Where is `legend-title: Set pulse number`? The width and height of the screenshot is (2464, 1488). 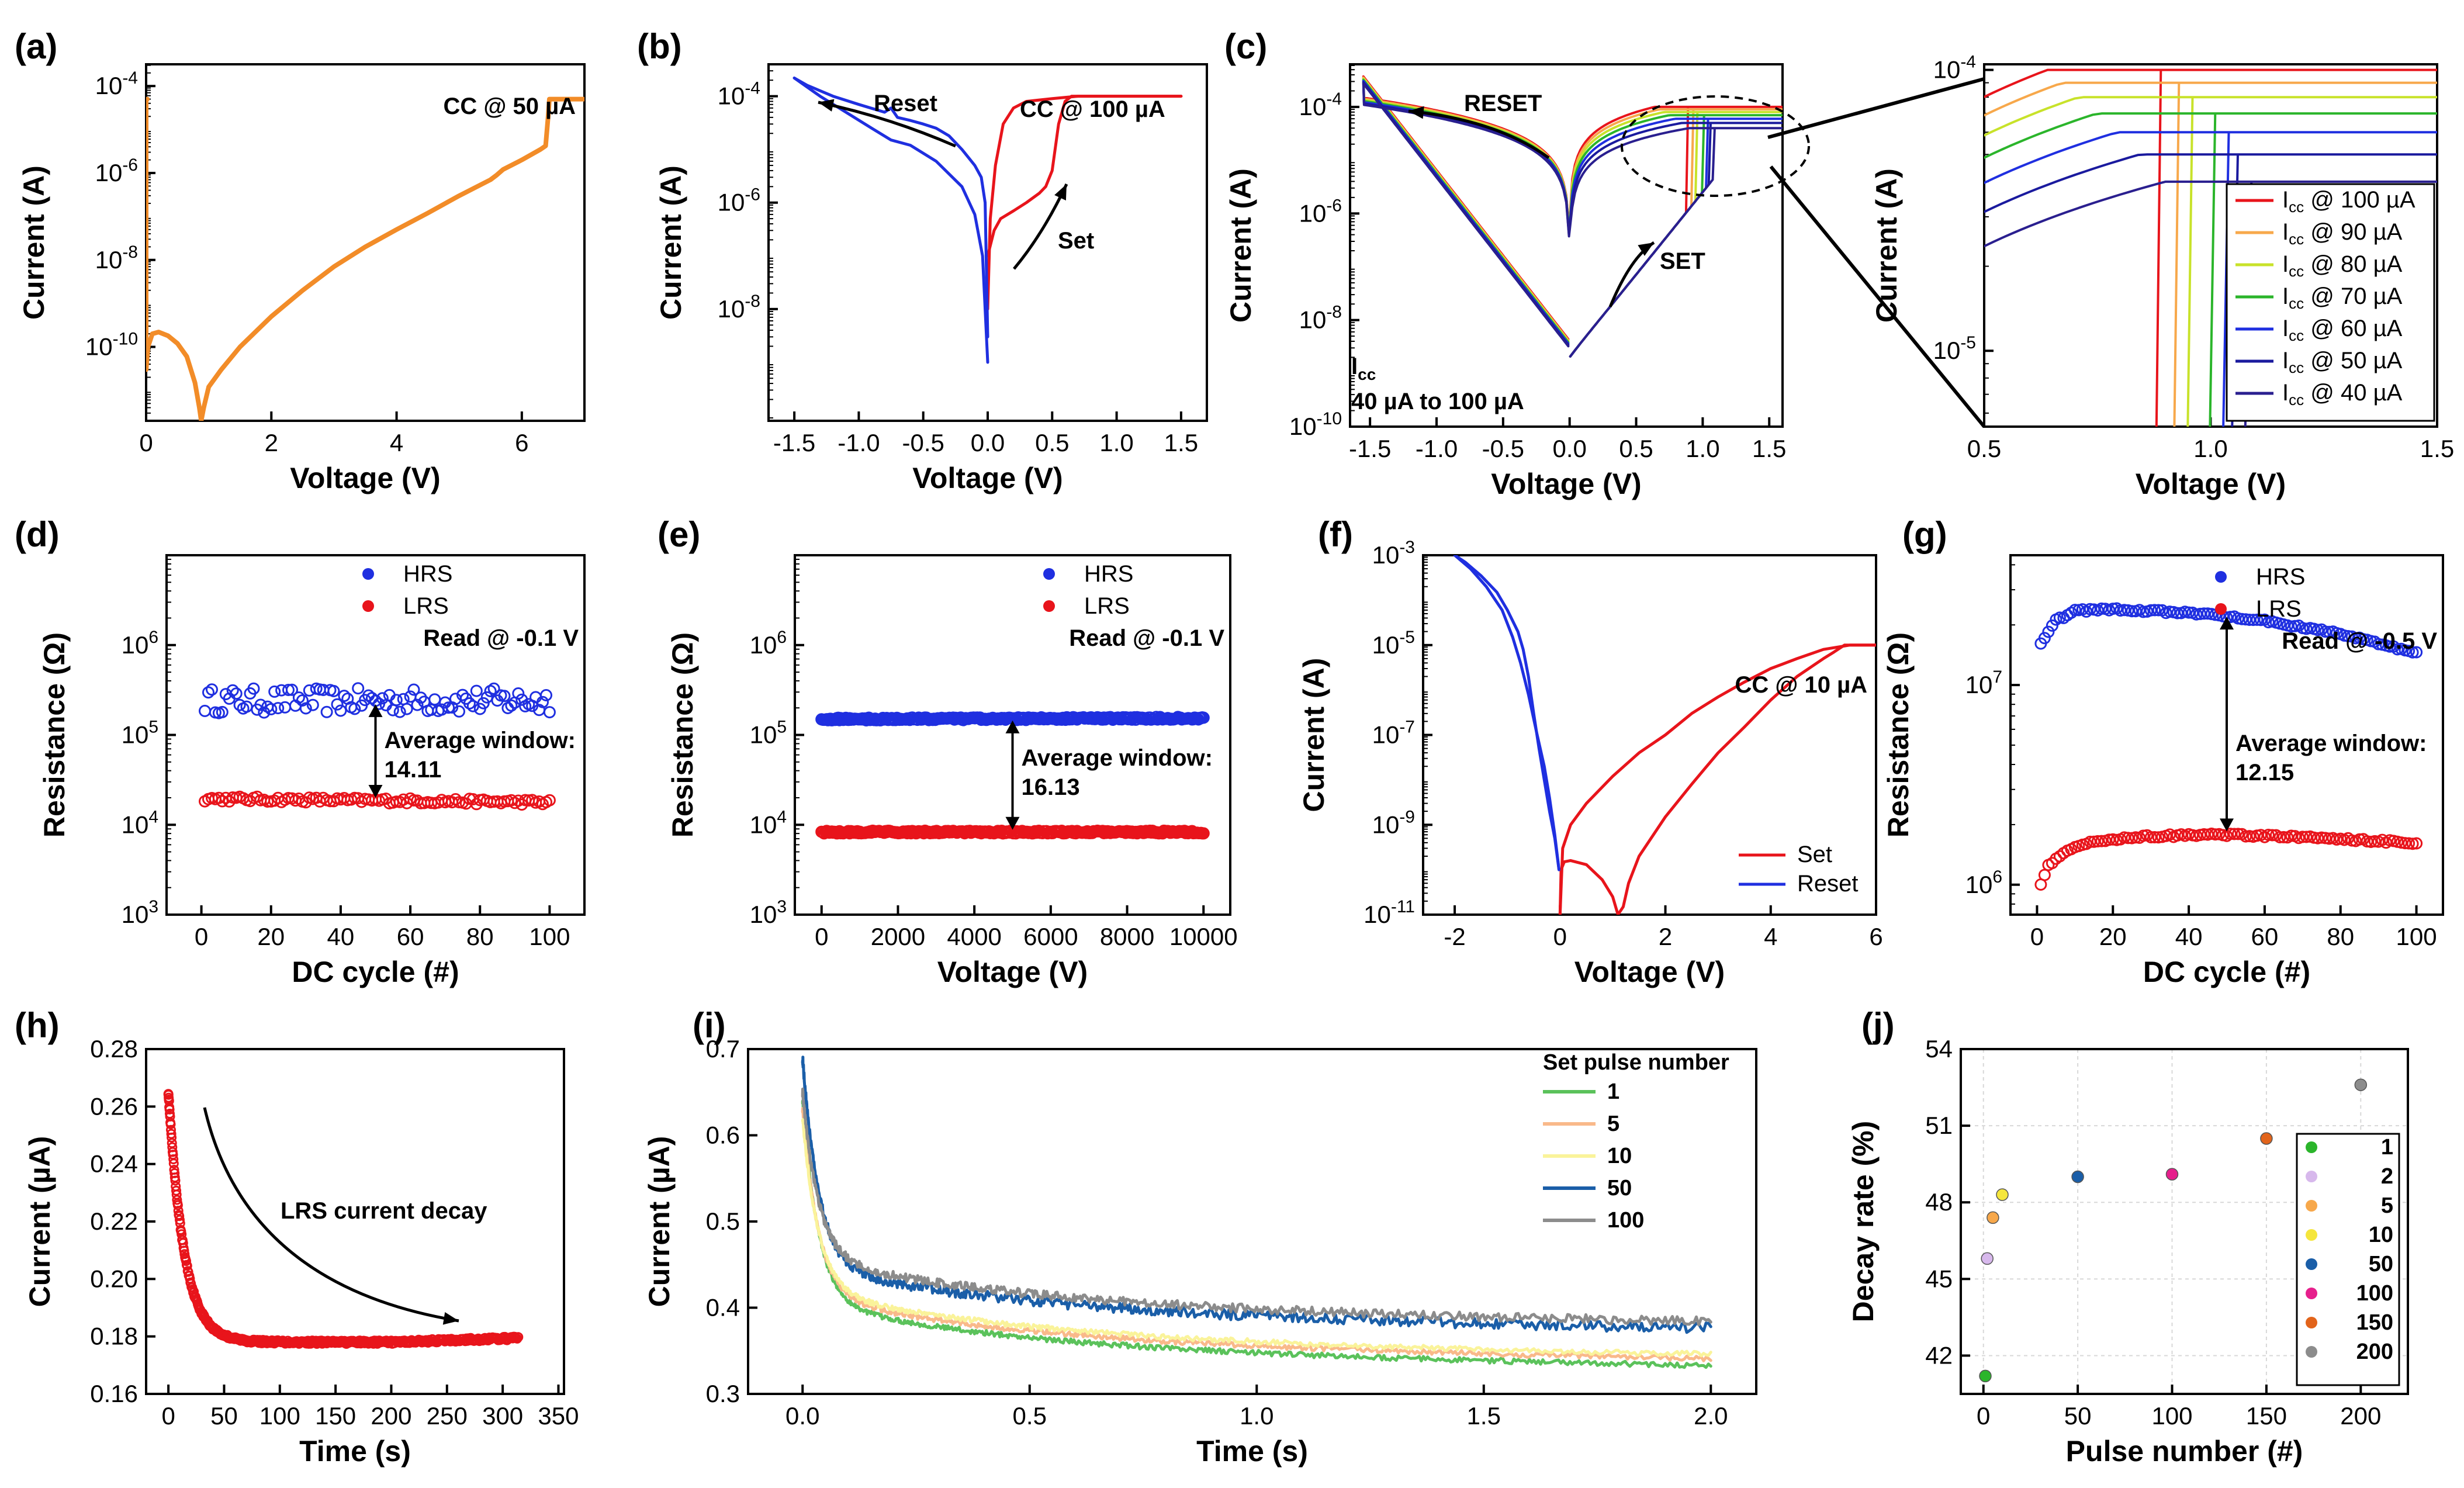 legend-title: Set pulse number is located at coordinates (1636, 1062).